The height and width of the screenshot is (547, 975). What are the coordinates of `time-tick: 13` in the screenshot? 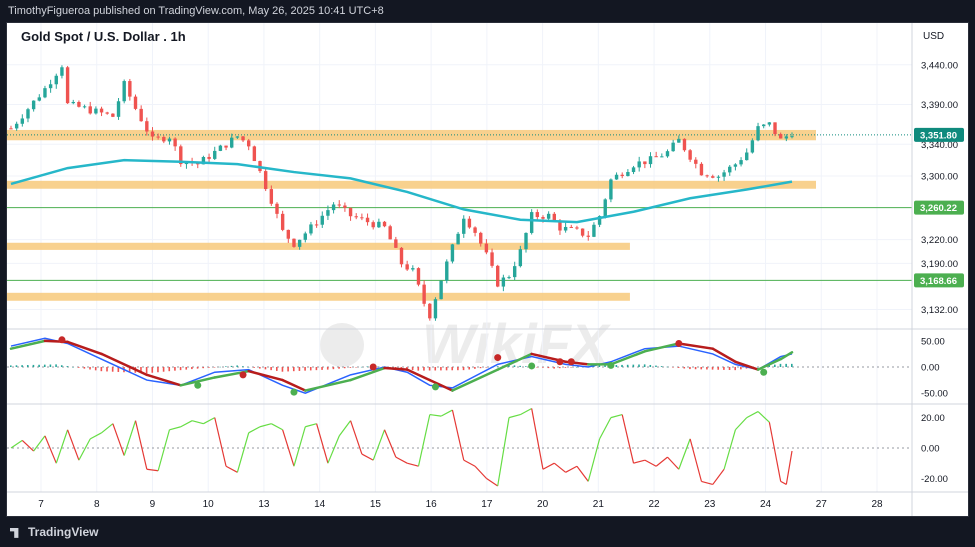 It's located at (264, 504).